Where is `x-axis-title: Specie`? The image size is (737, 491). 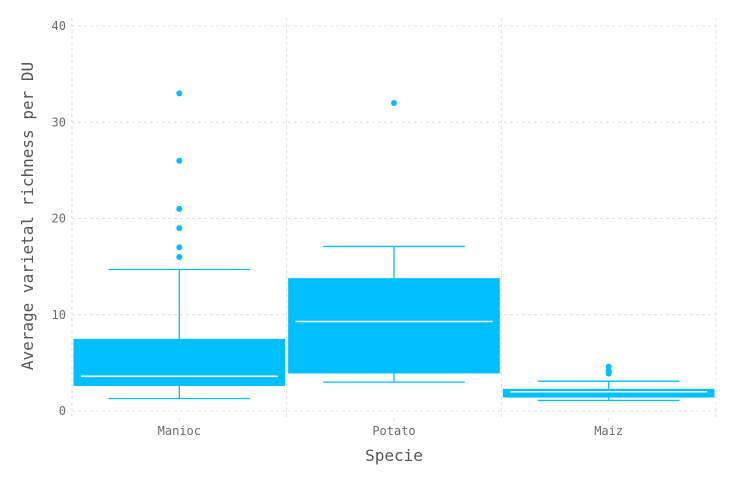
x-axis-title: Specie is located at coordinates (394, 455).